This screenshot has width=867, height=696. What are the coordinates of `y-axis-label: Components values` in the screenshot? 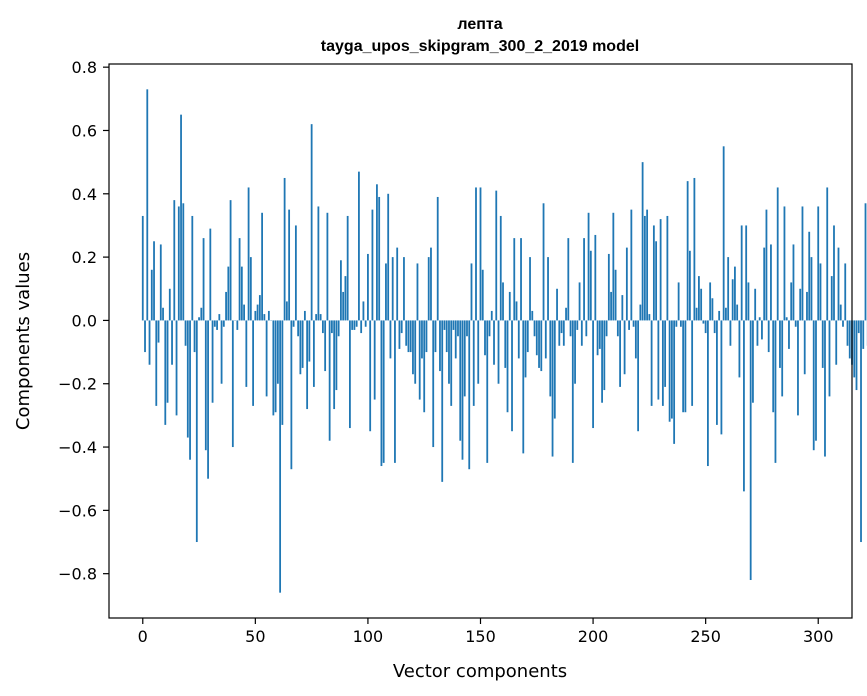 It's located at (23, 341).